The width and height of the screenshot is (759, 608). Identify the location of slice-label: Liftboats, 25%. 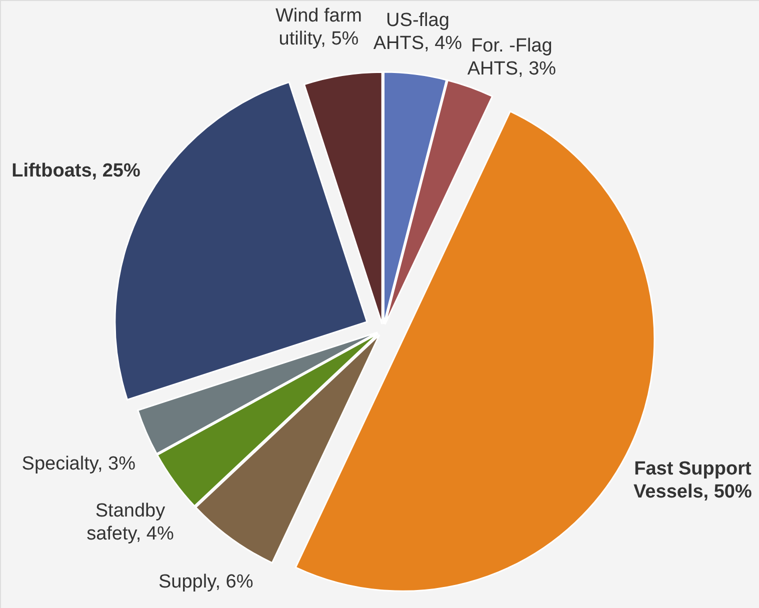
(76, 171).